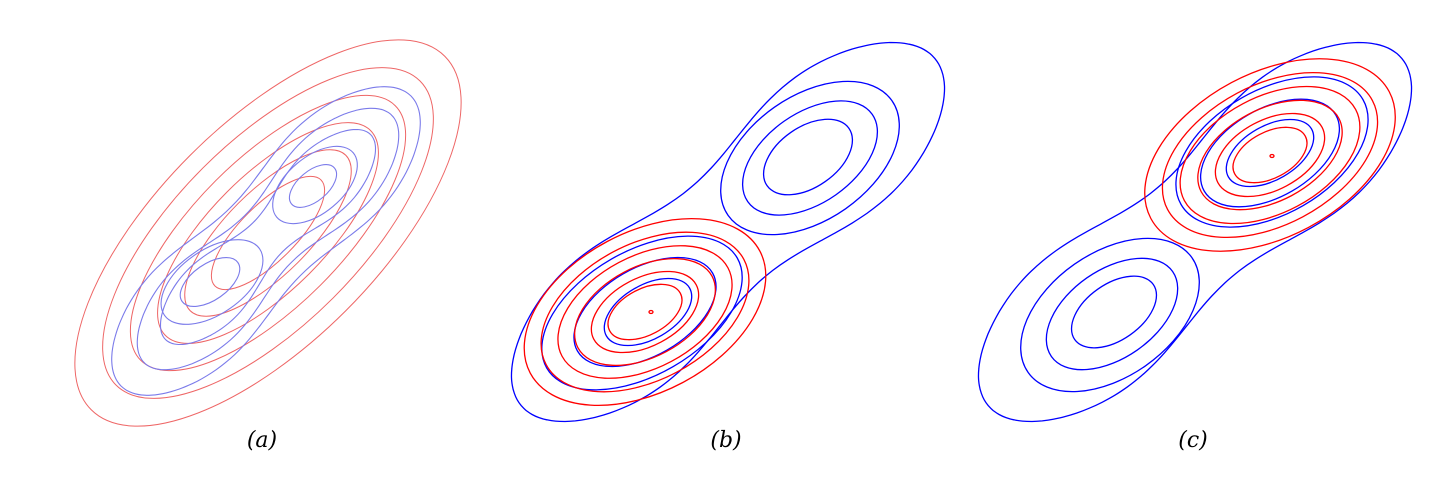 The image size is (1443, 496). I want to click on panel-a-label: (a), so click(262, 440).